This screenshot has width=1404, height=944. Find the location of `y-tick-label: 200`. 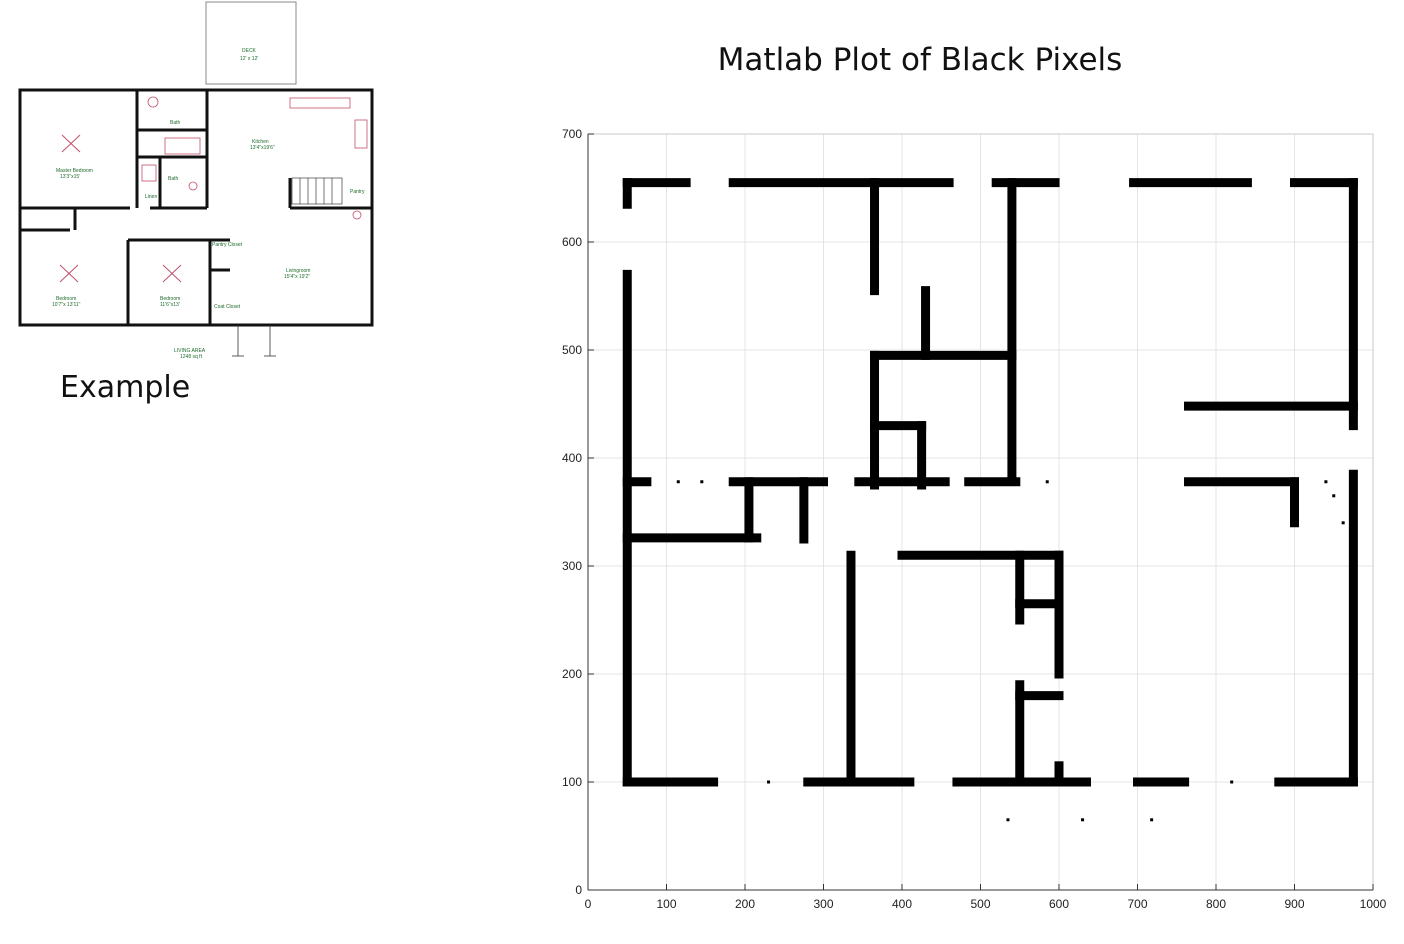

y-tick-label: 200 is located at coordinates (572, 674).